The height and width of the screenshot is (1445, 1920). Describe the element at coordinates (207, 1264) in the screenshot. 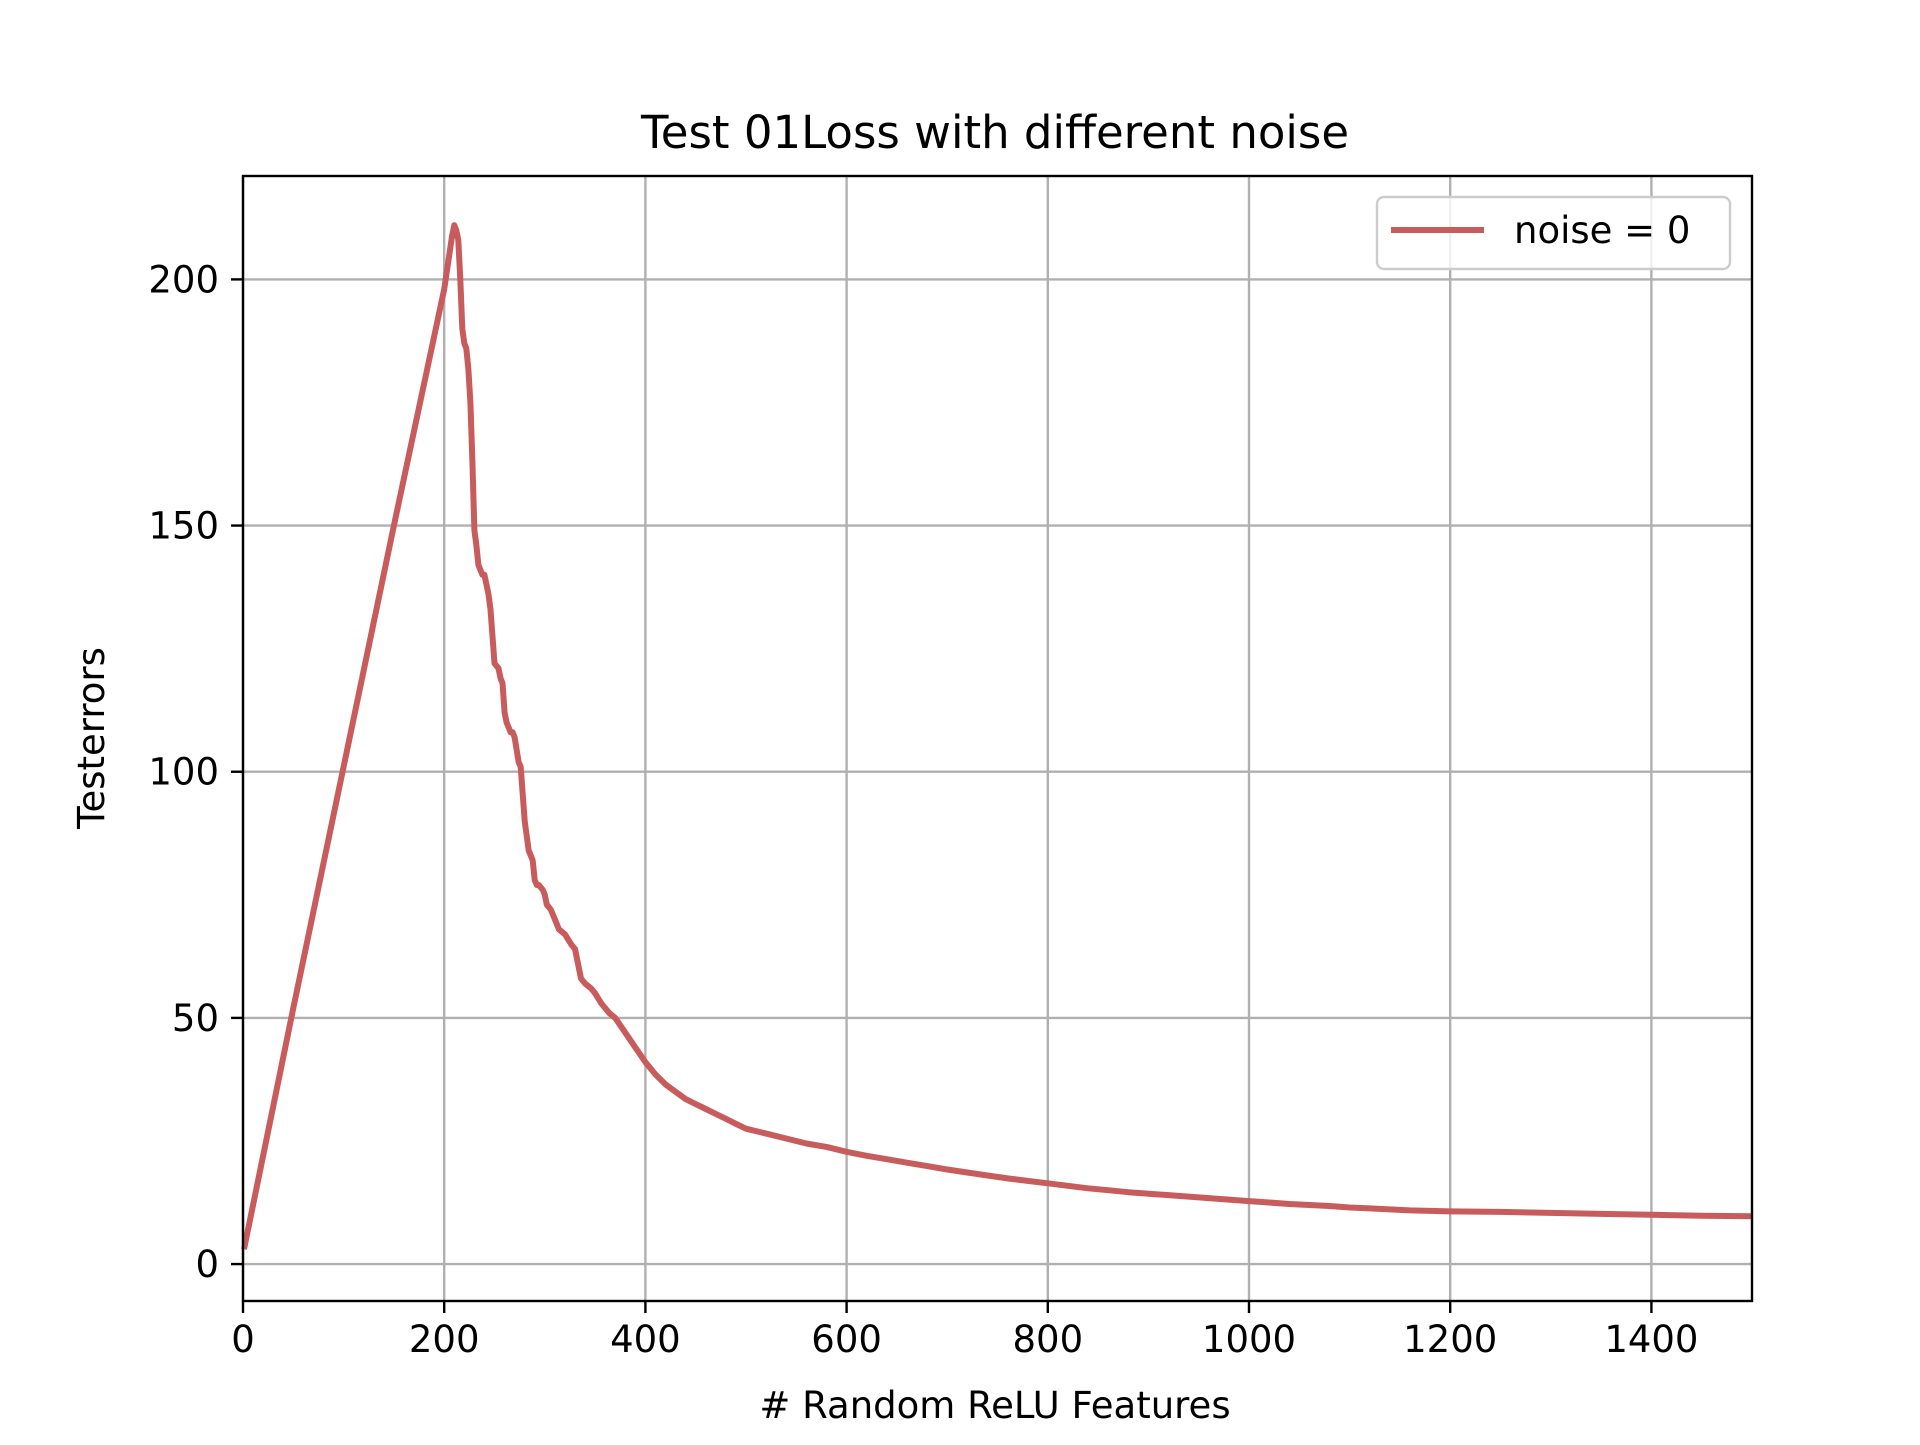

I see `y-tick-label: 0` at that location.